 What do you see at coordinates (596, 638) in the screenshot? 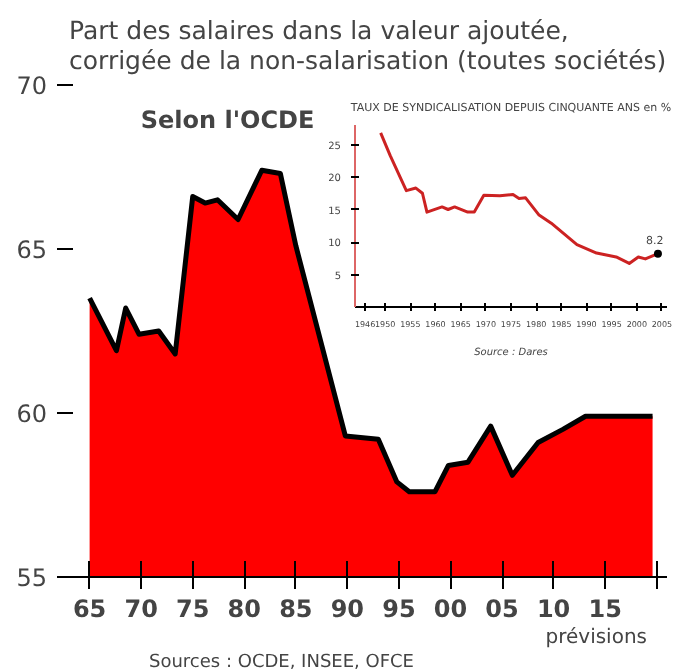
I see `text: prévisions` at bounding box center [596, 638].